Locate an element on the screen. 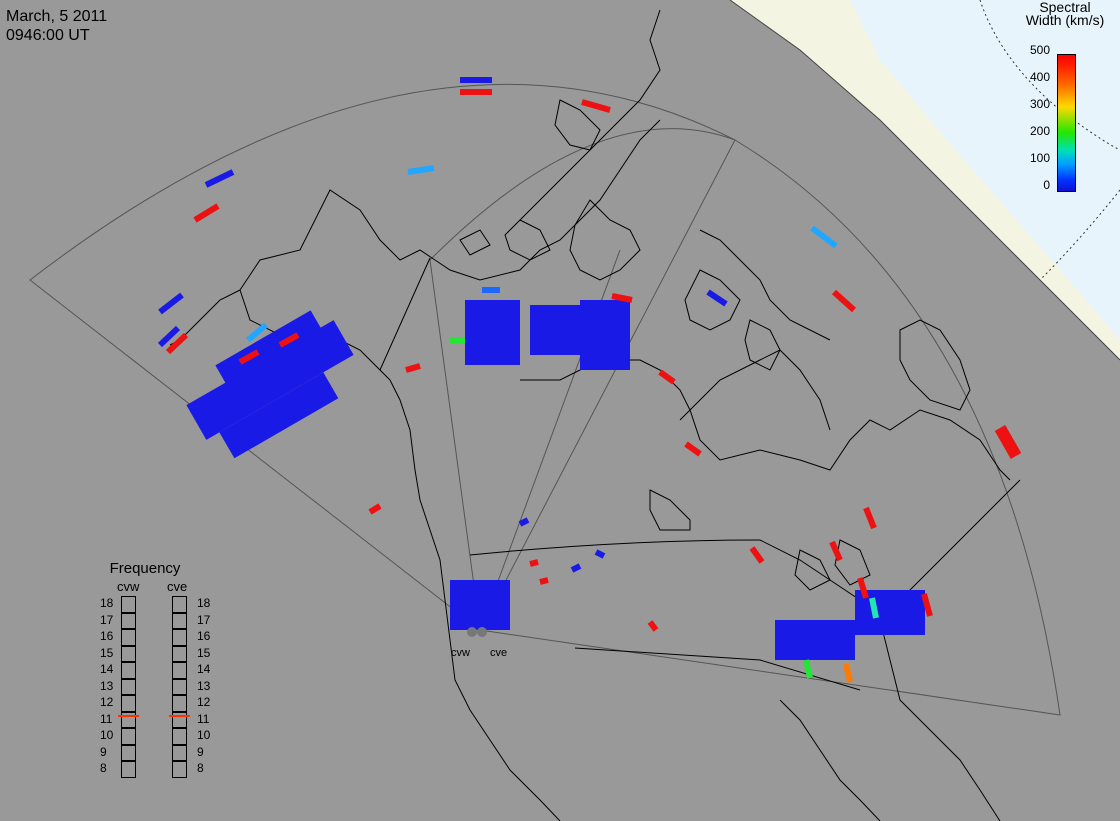  frequency-tick-right: 17 is located at coordinates (204, 619).